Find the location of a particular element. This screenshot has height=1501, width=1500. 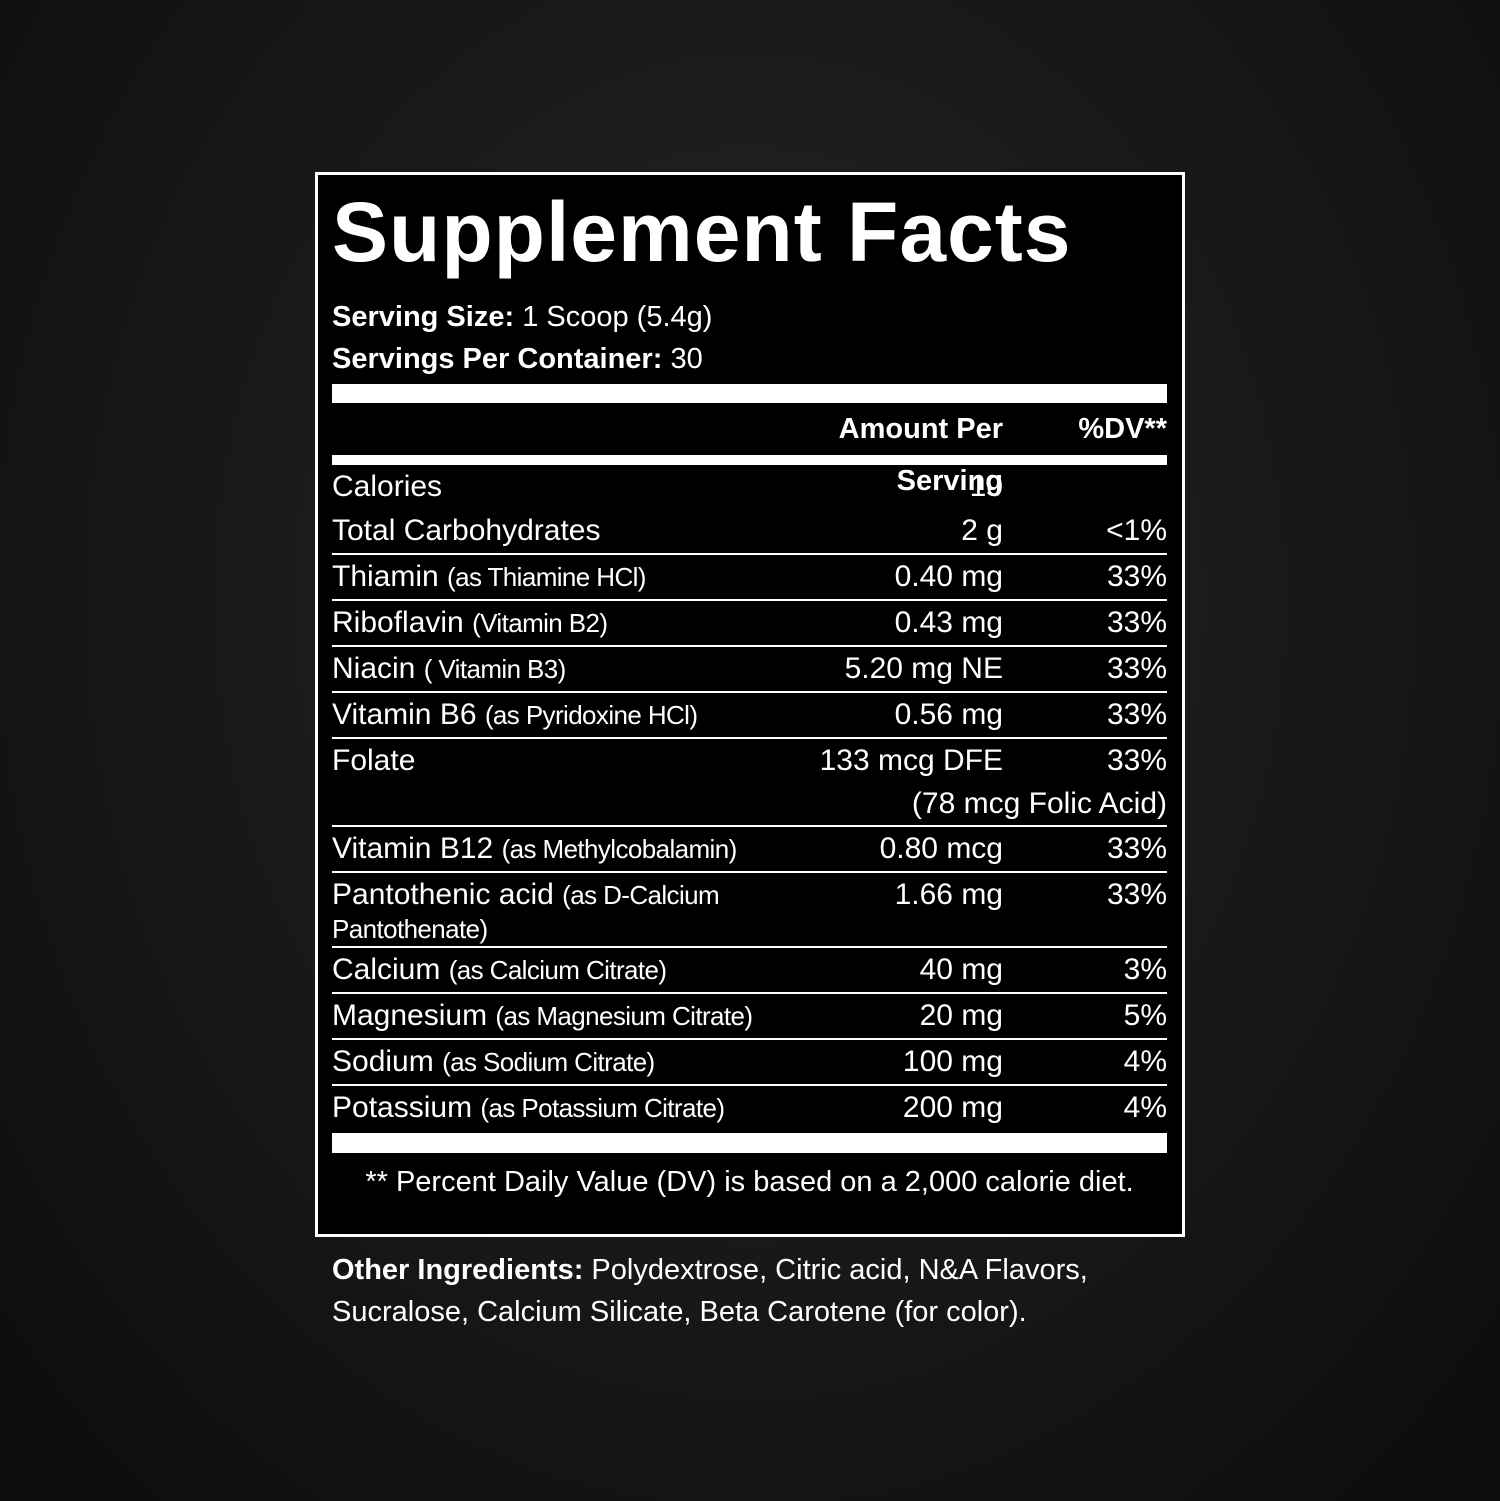

nutrient-extra: (78 mcg Folic Acid) is located at coordinates (1039, 803).